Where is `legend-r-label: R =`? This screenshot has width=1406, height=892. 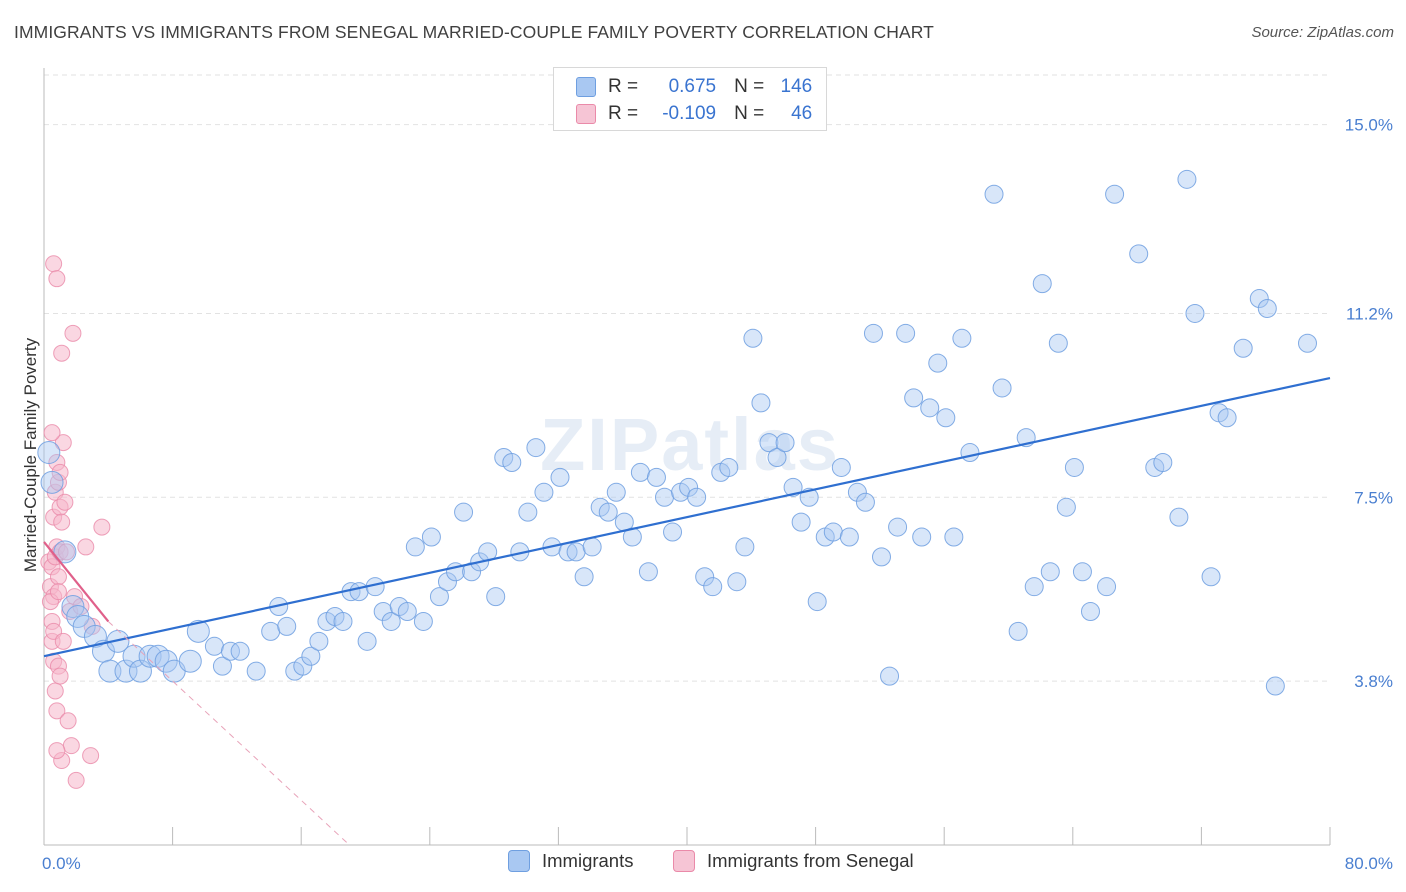
legend-r-label: R = is located at coordinates (623, 86).